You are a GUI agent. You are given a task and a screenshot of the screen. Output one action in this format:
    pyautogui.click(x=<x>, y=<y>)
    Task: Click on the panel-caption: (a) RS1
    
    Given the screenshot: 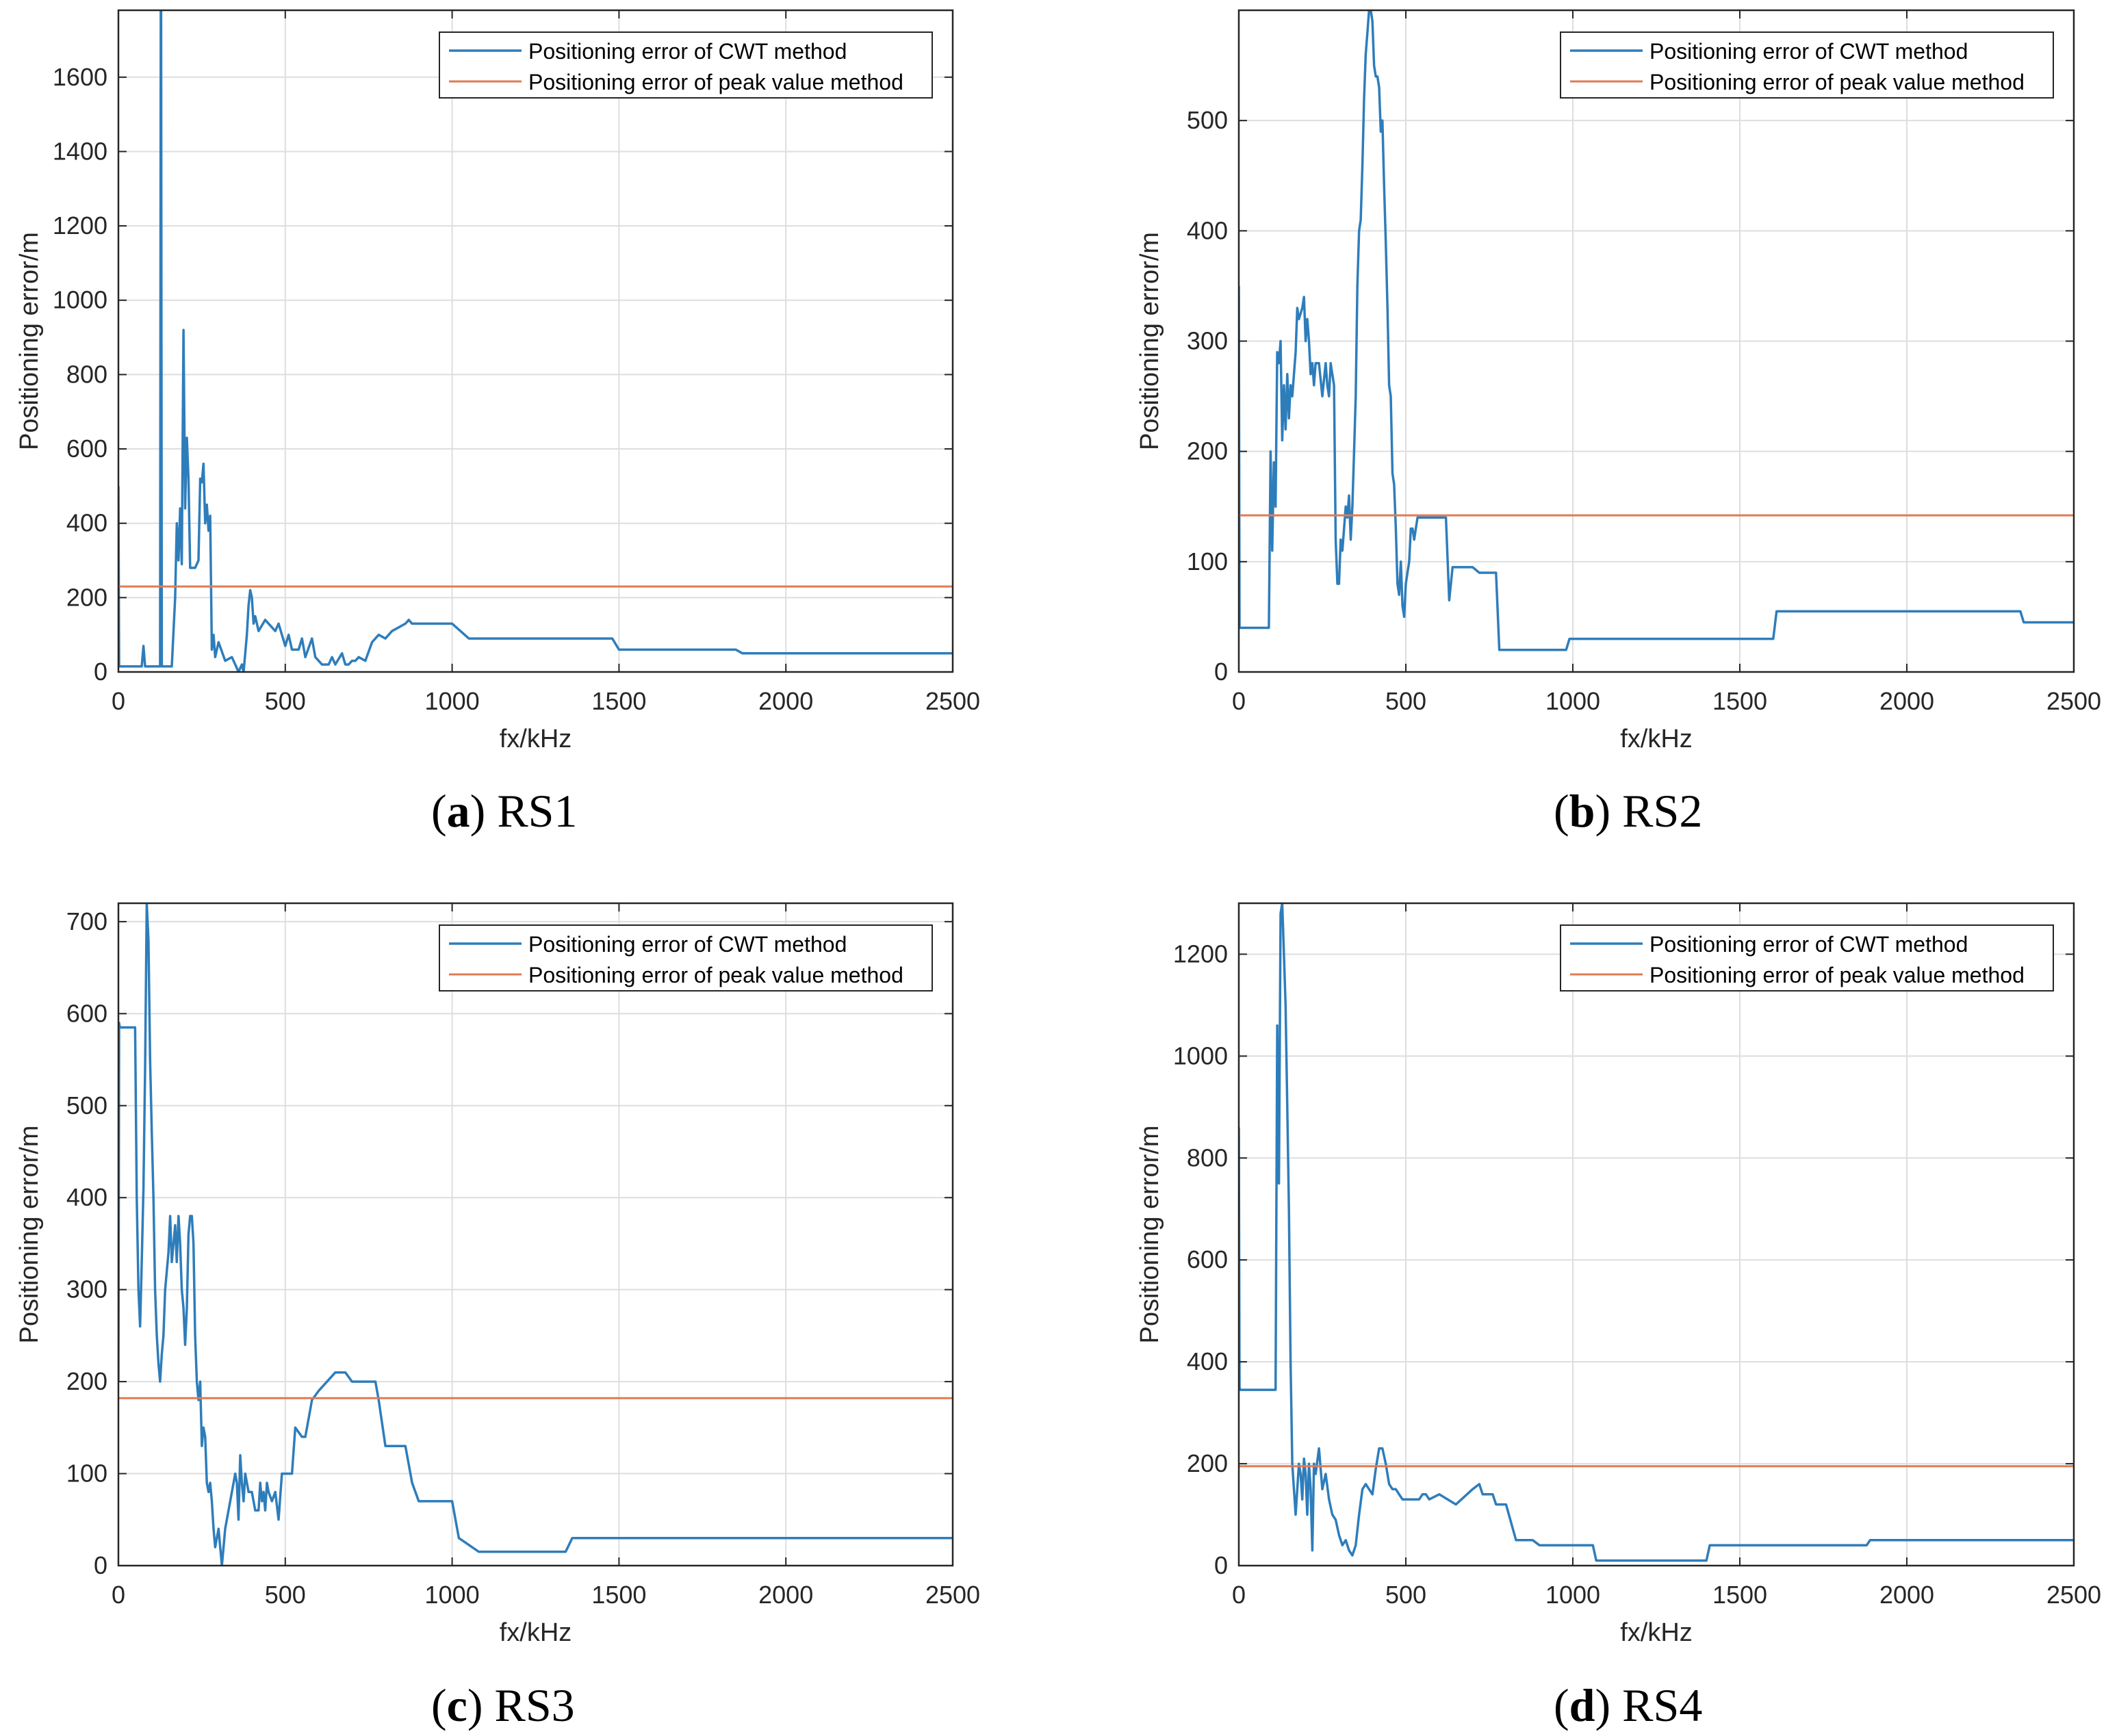 What is the action you would take?
    pyautogui.click(x=504, y=811)
    